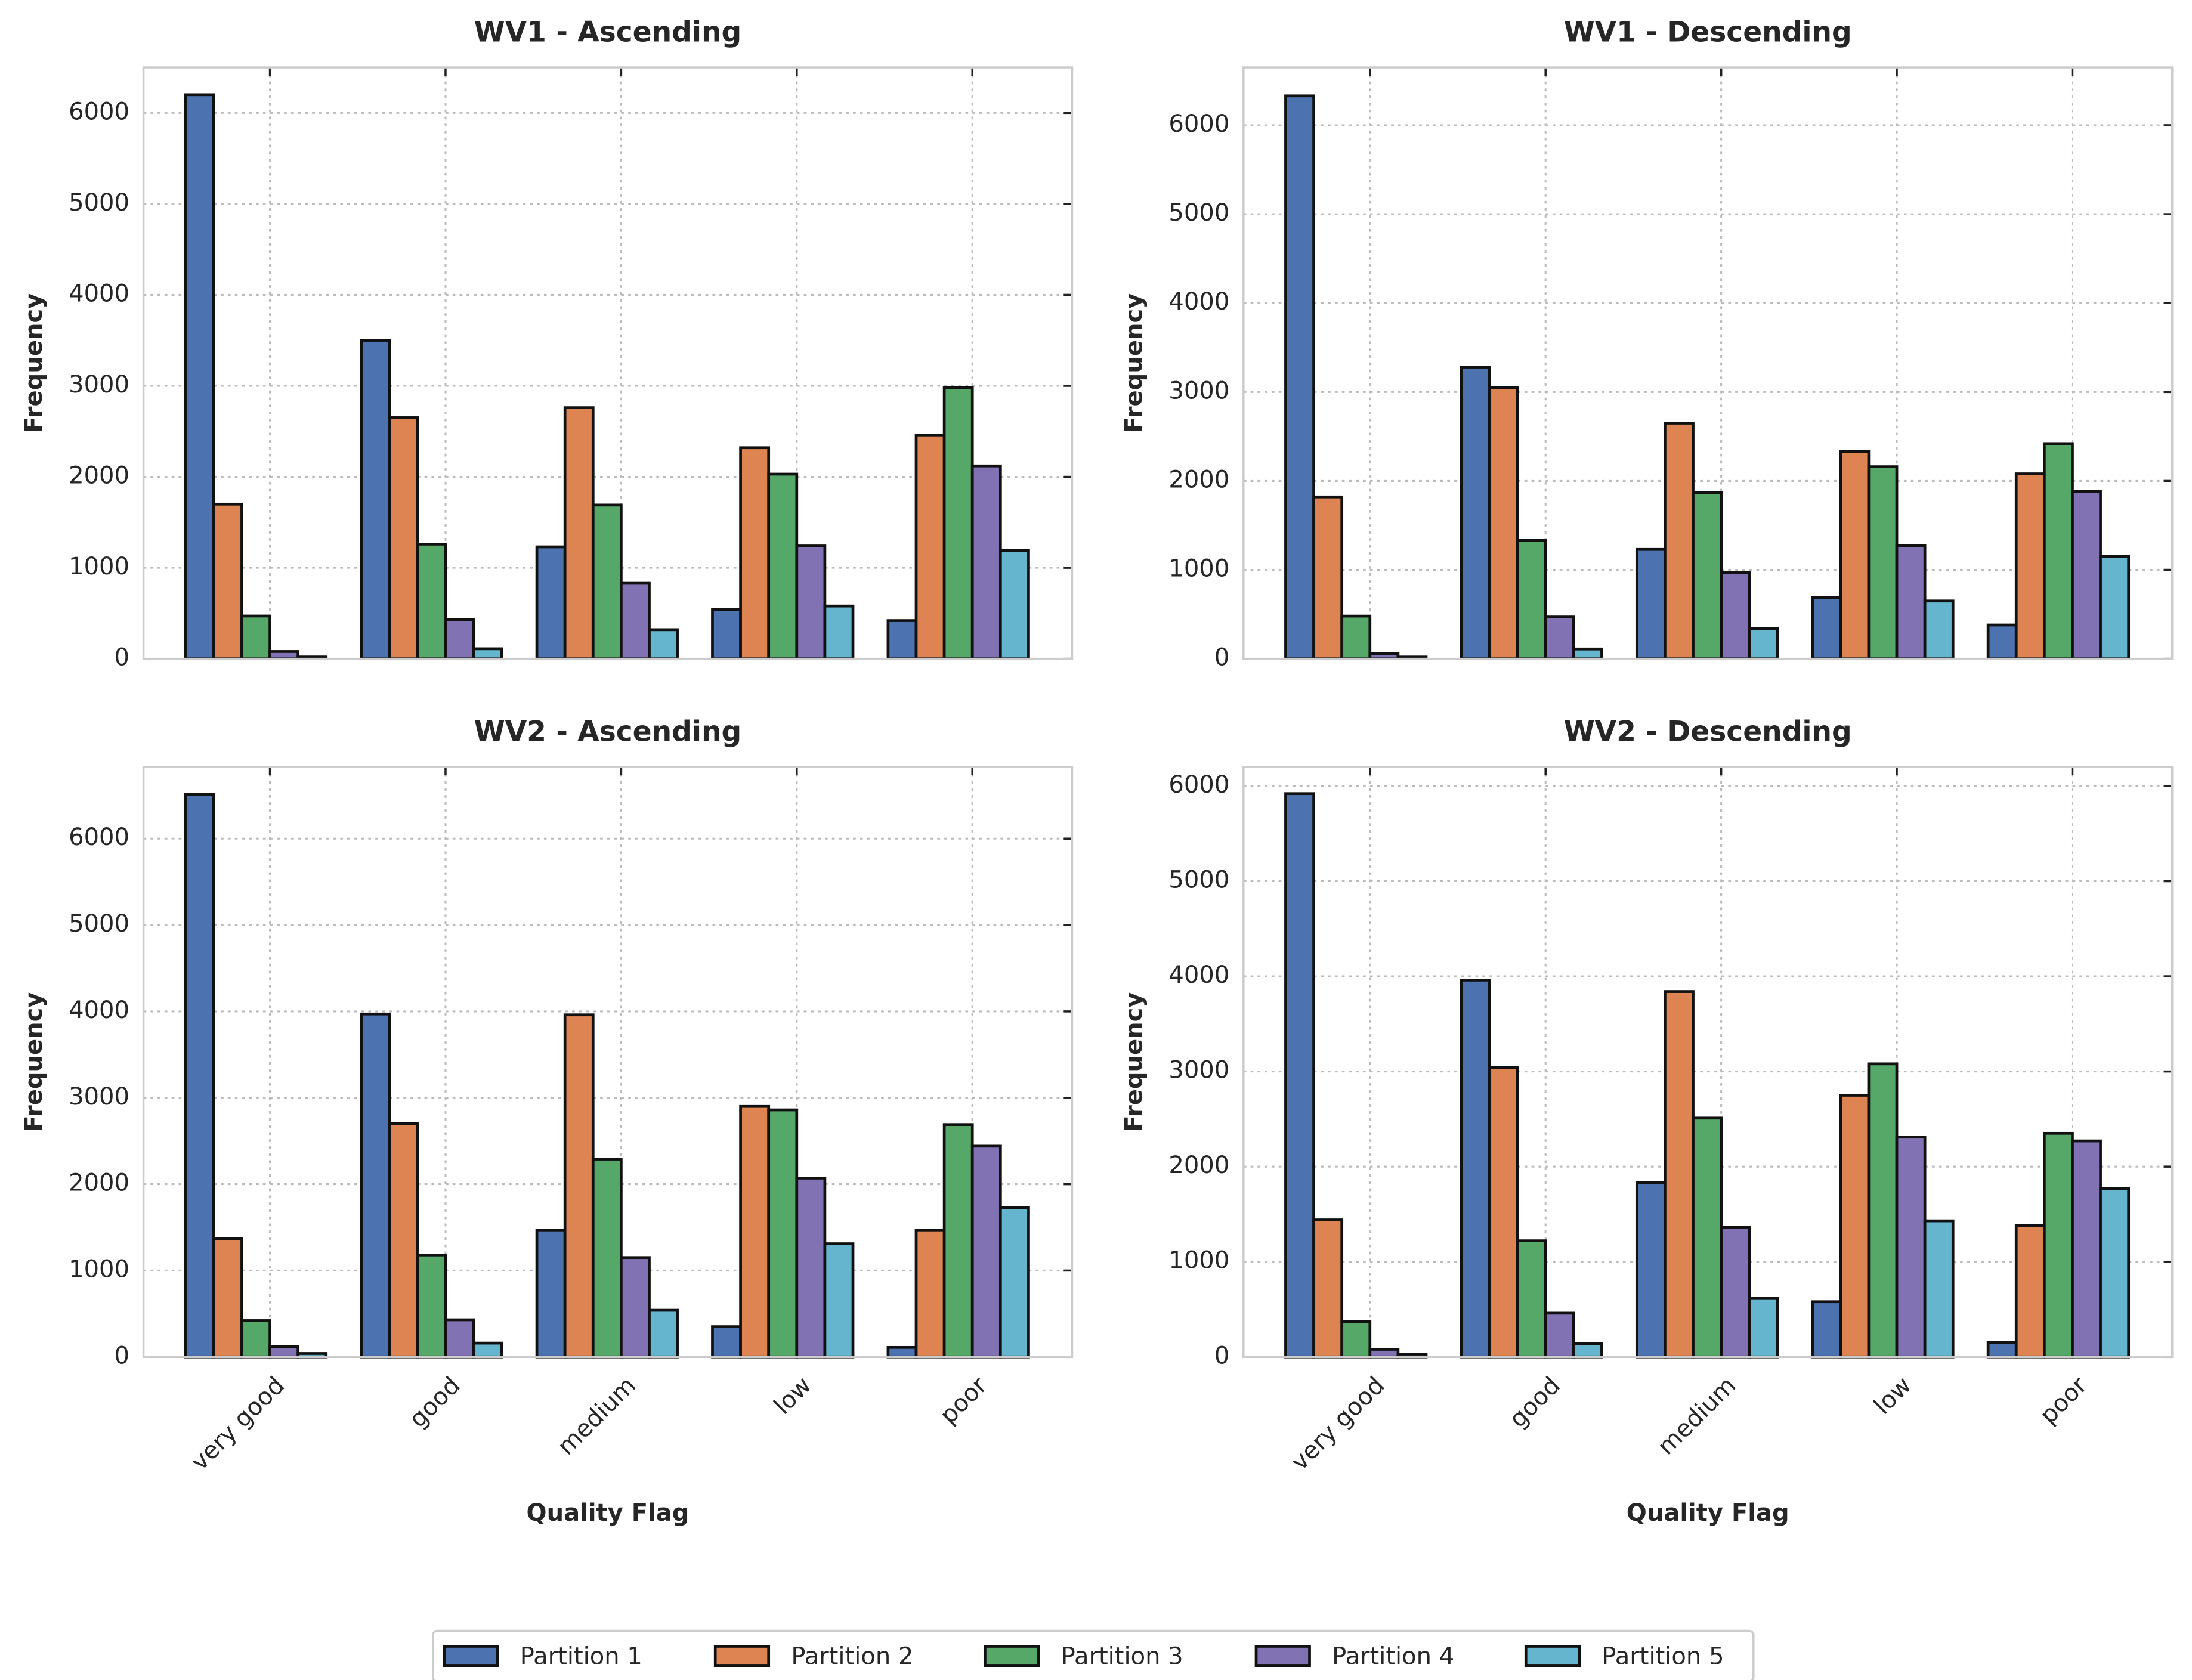 The height and width of the screenshot is (1680, 2192). Describe the element at coordinates (1663, 1656) in the screenshot. I see `legend-label: Partition 5` at that location.